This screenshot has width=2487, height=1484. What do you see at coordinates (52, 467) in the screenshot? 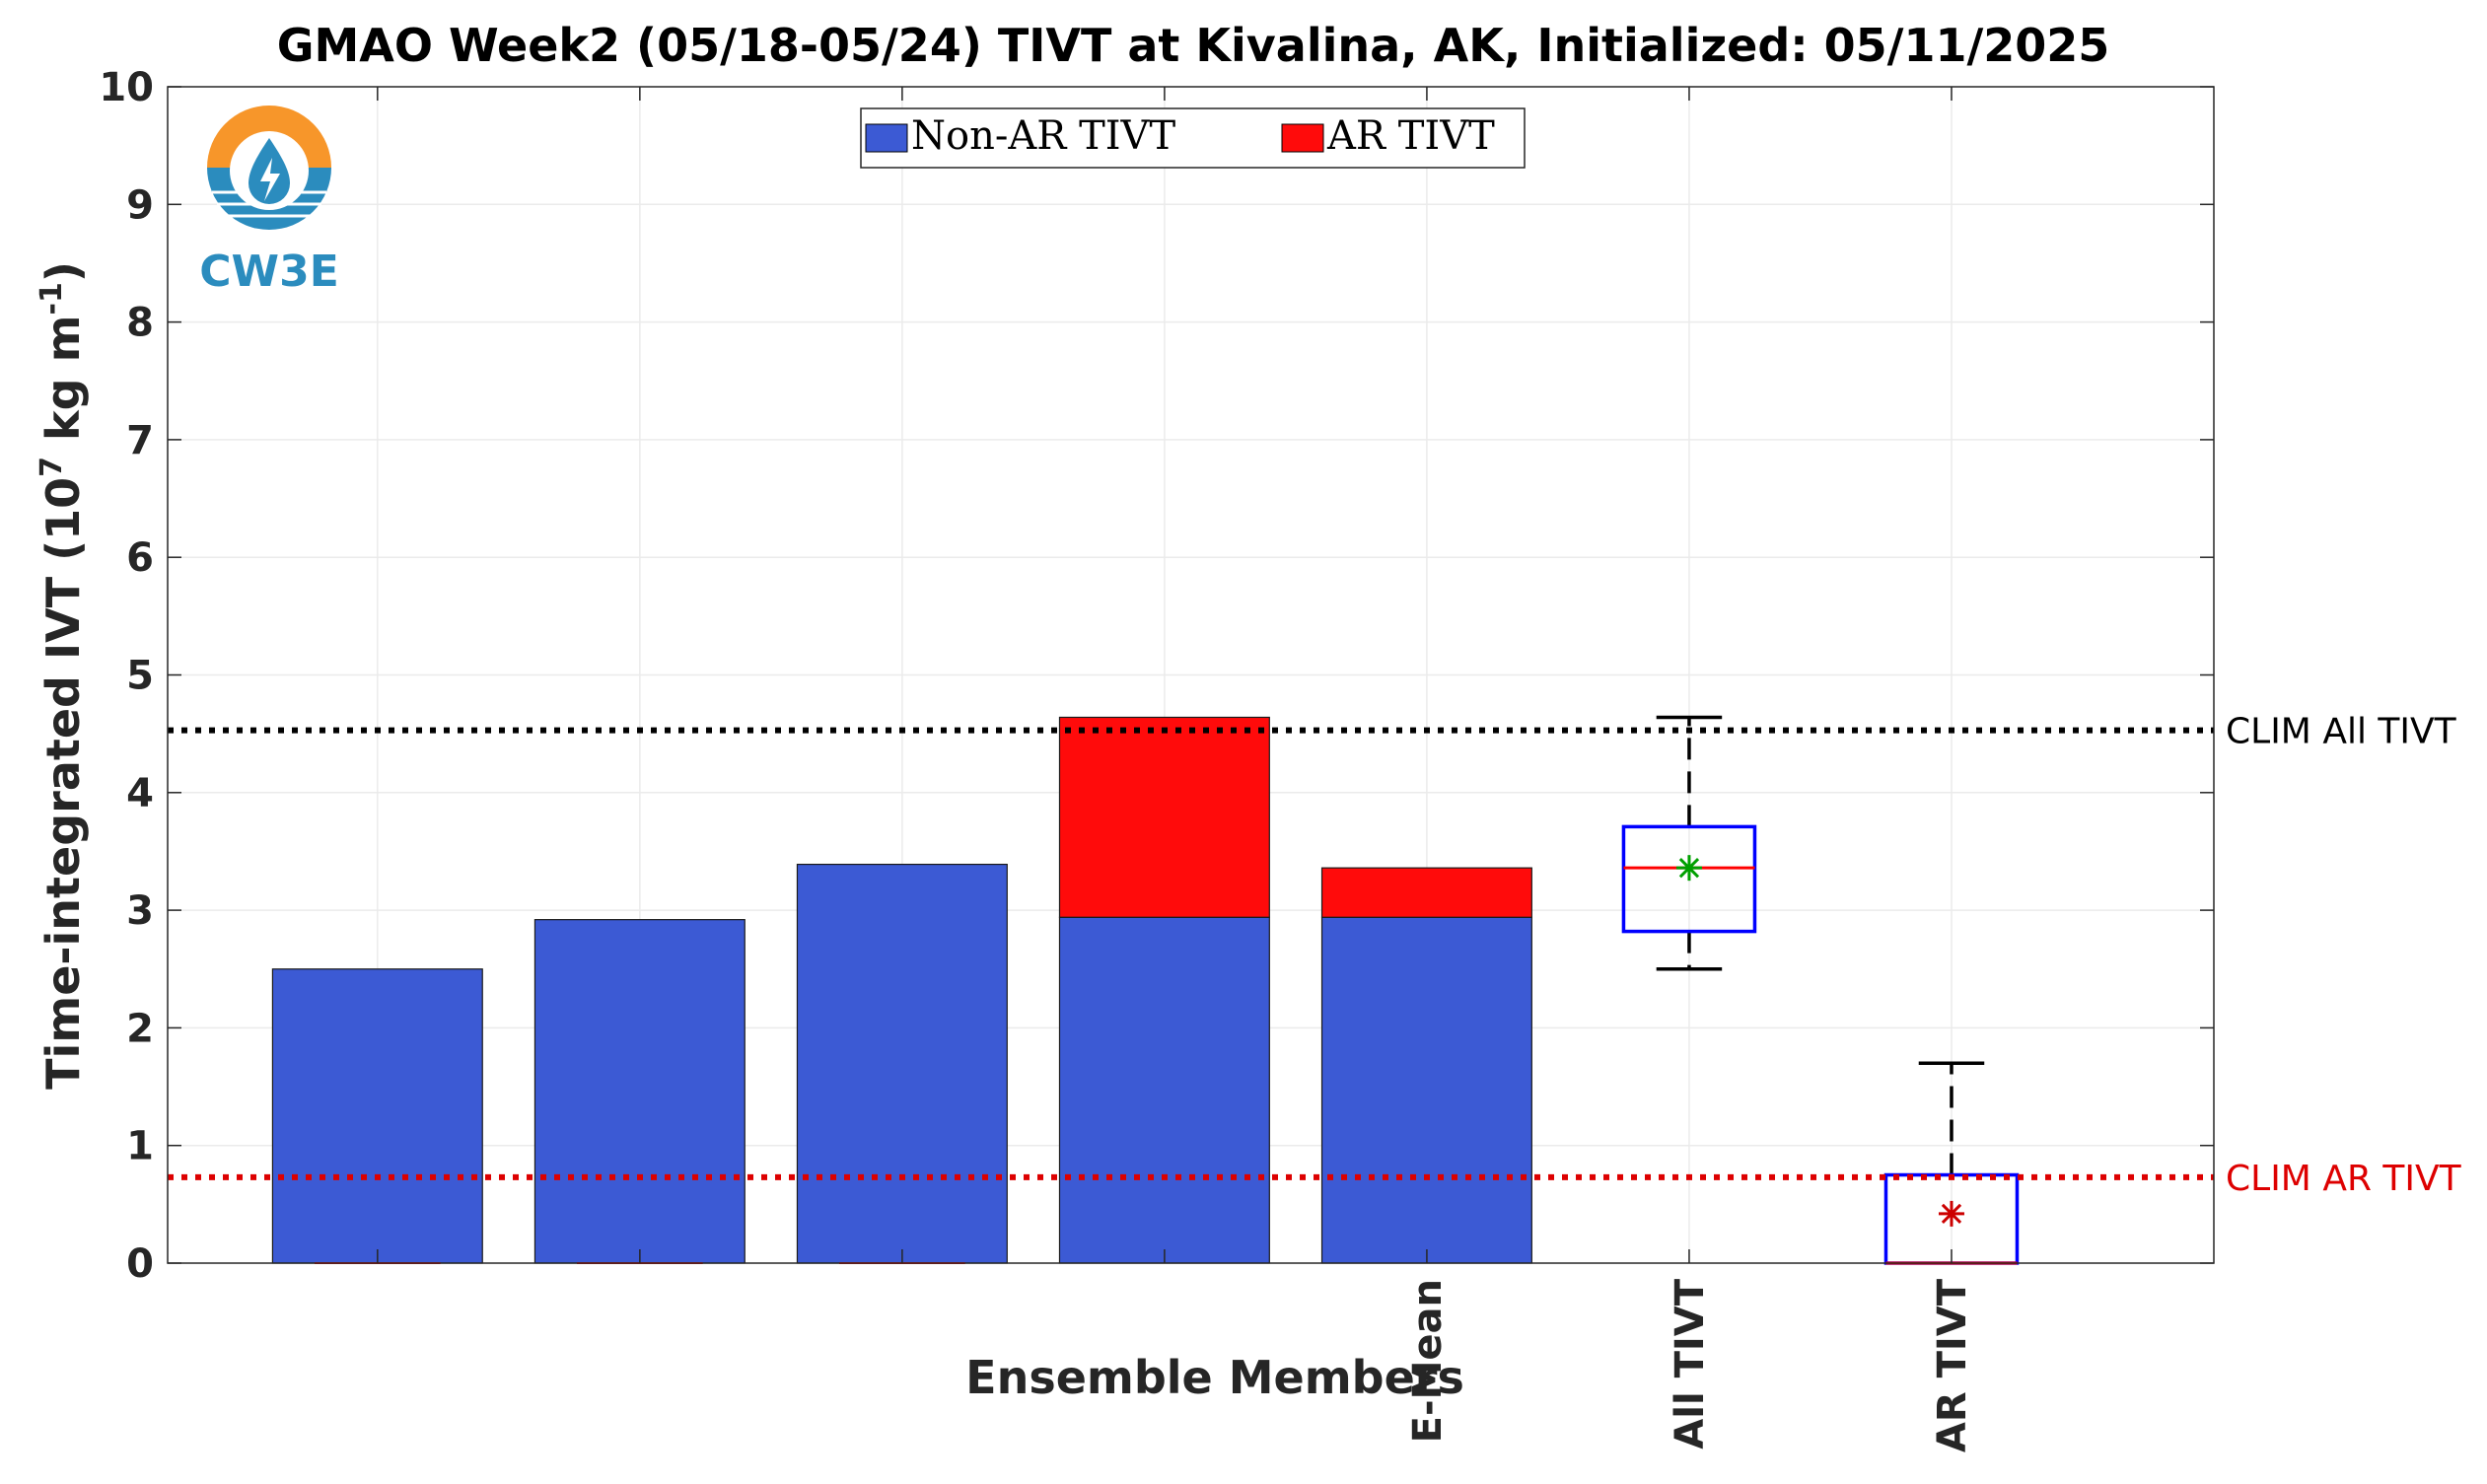
I see `y-label-sup1: 7` at bounding box center [52, 467].